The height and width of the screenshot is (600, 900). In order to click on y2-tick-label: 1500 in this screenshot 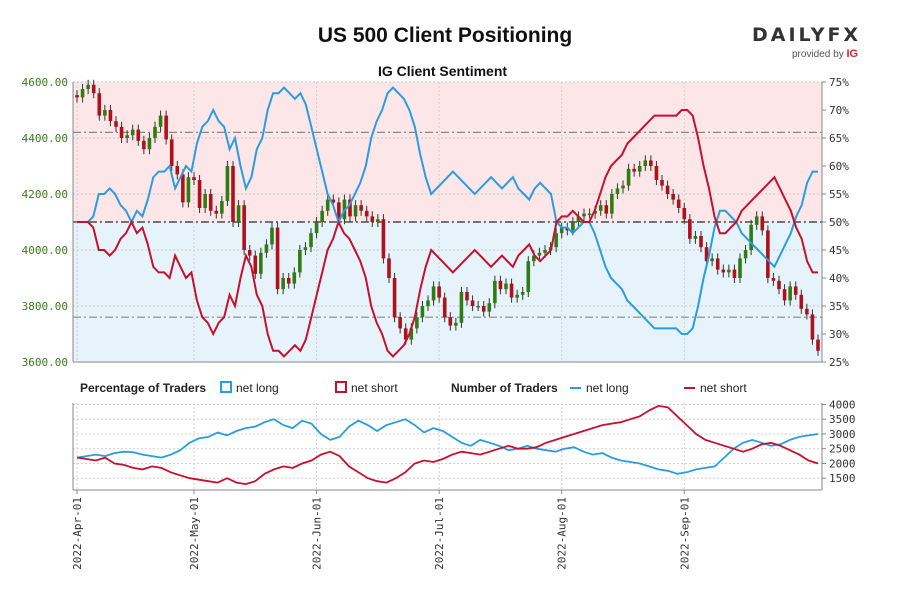, I will do `click(842, 478)`.